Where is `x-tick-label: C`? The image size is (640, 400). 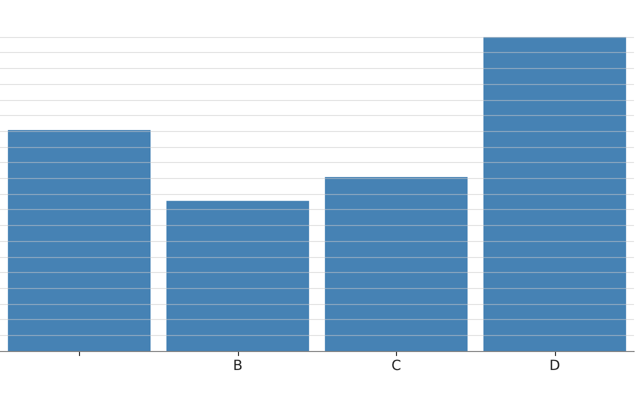 x-tick-label: C is located at coordinates (396, 366).